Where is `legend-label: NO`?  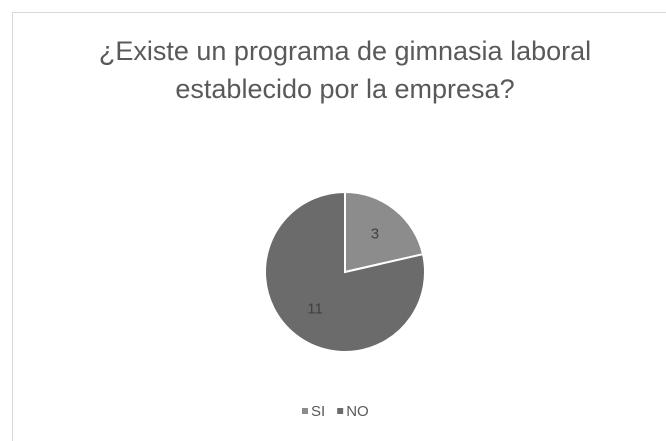 legend-label: NO is located at coordinates (357, 411).